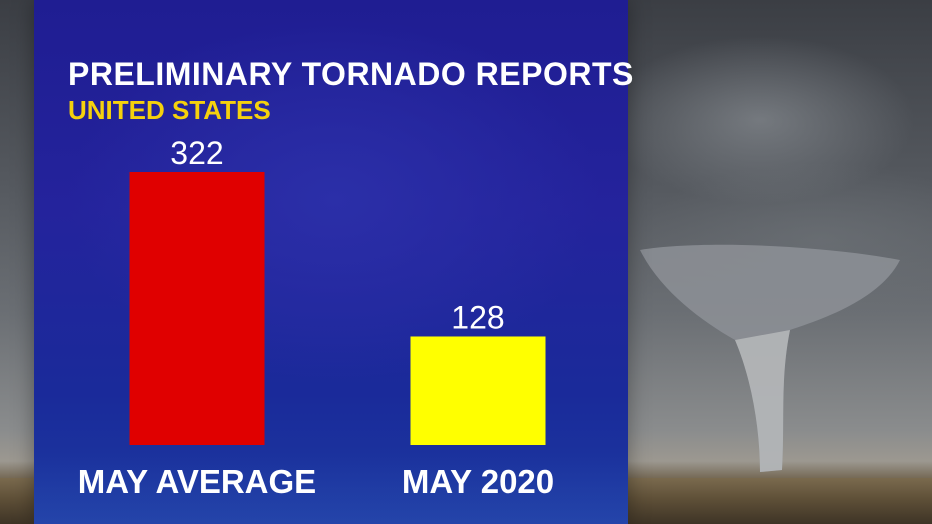  What do you see at coordinates (478, 390) in the screenshot?
I see `bar-may-2020` at bounding box center [478, 390].